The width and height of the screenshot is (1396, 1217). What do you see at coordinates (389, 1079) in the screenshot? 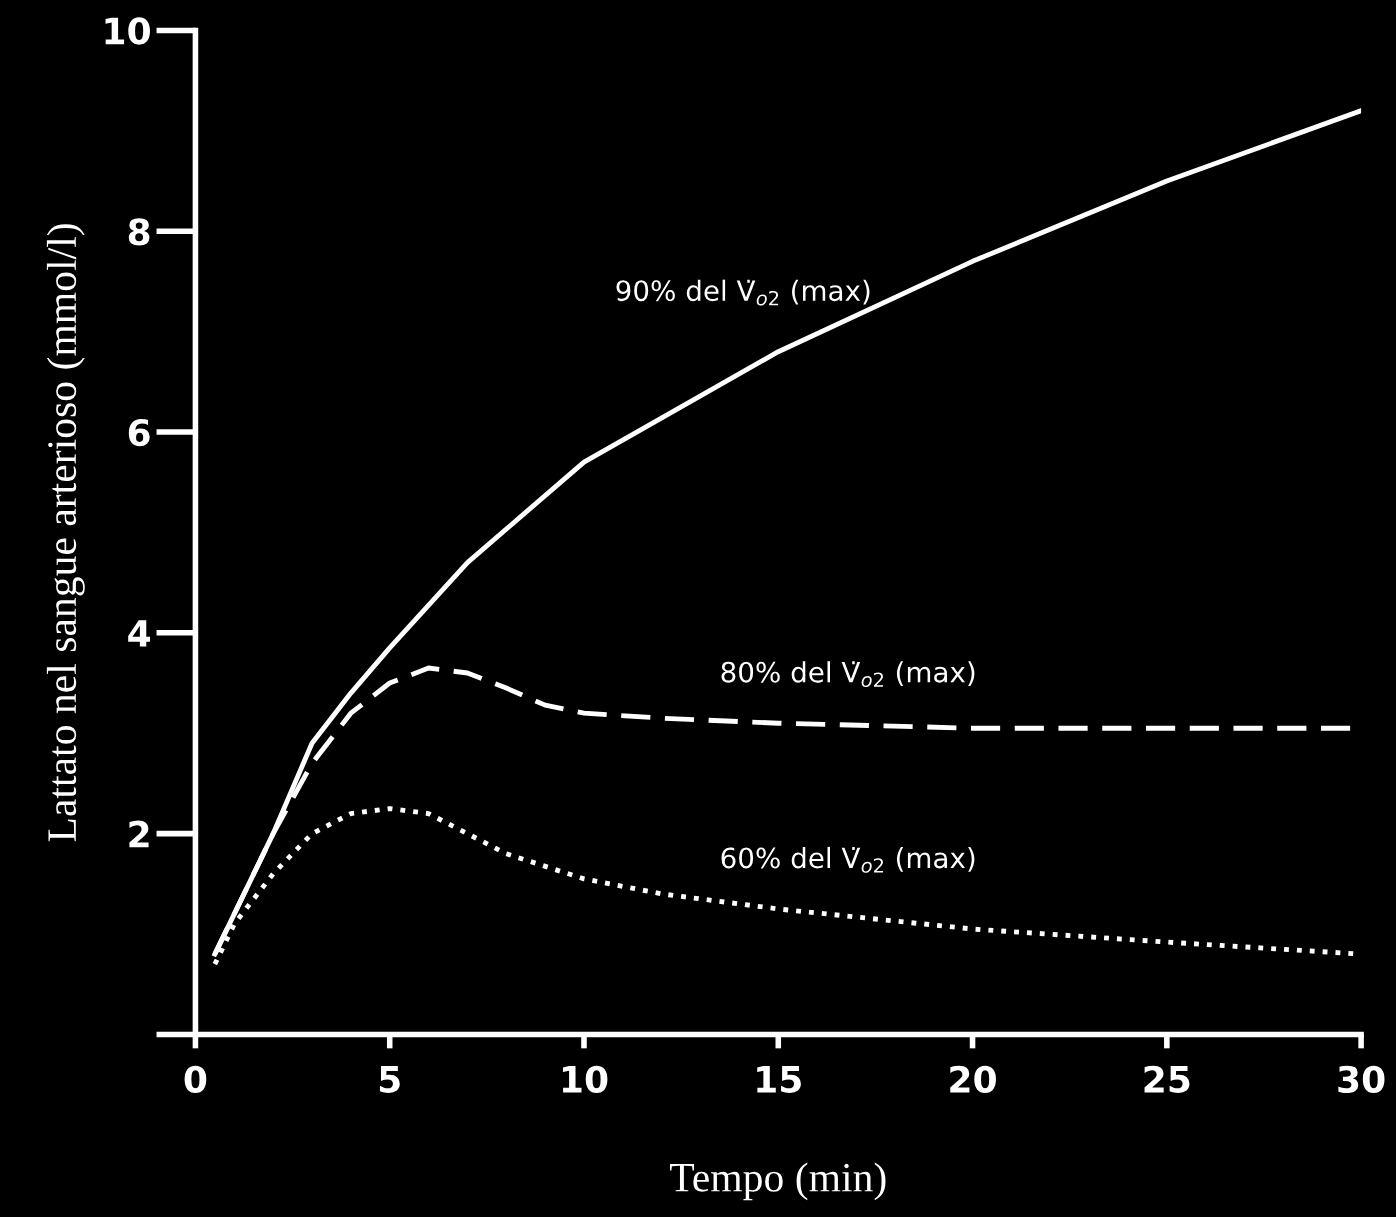
I see `x-tick-label: 5` at bounding box center [389, 1079].